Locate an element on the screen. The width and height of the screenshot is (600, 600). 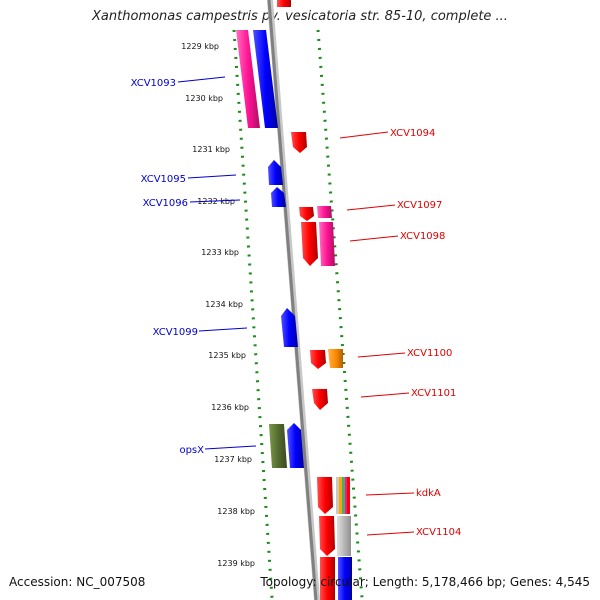
gene-label-forward: XCV1097 is located at coordinates (419, 205).